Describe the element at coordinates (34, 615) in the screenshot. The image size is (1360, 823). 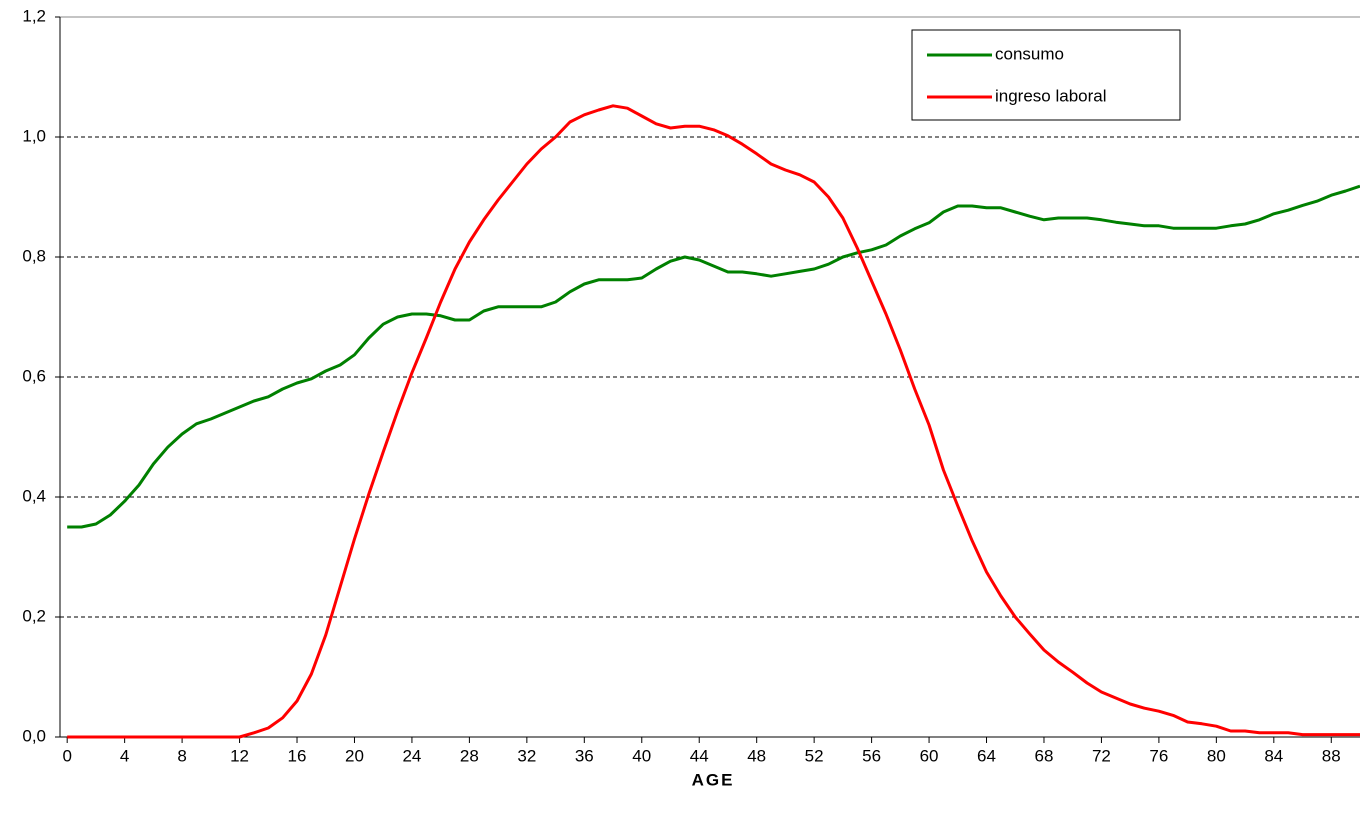
I see `y-tick-label: 0,2` at that location.